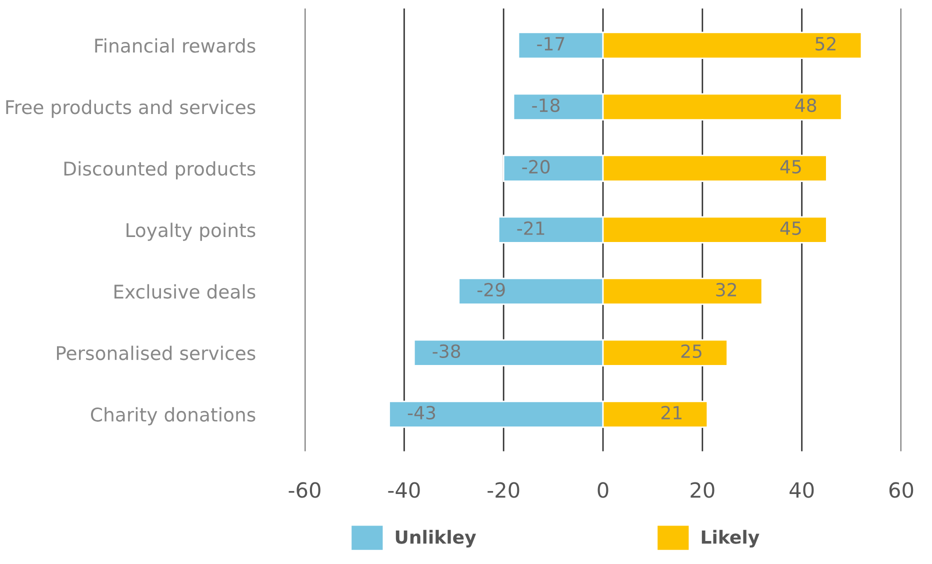 Image resolution: width=932 pixels, height=564 pixels. What do you see at coordinates (901, 490) in the screenshot?
I see `x-tick-label: 60` at bounding box center [901, 490].